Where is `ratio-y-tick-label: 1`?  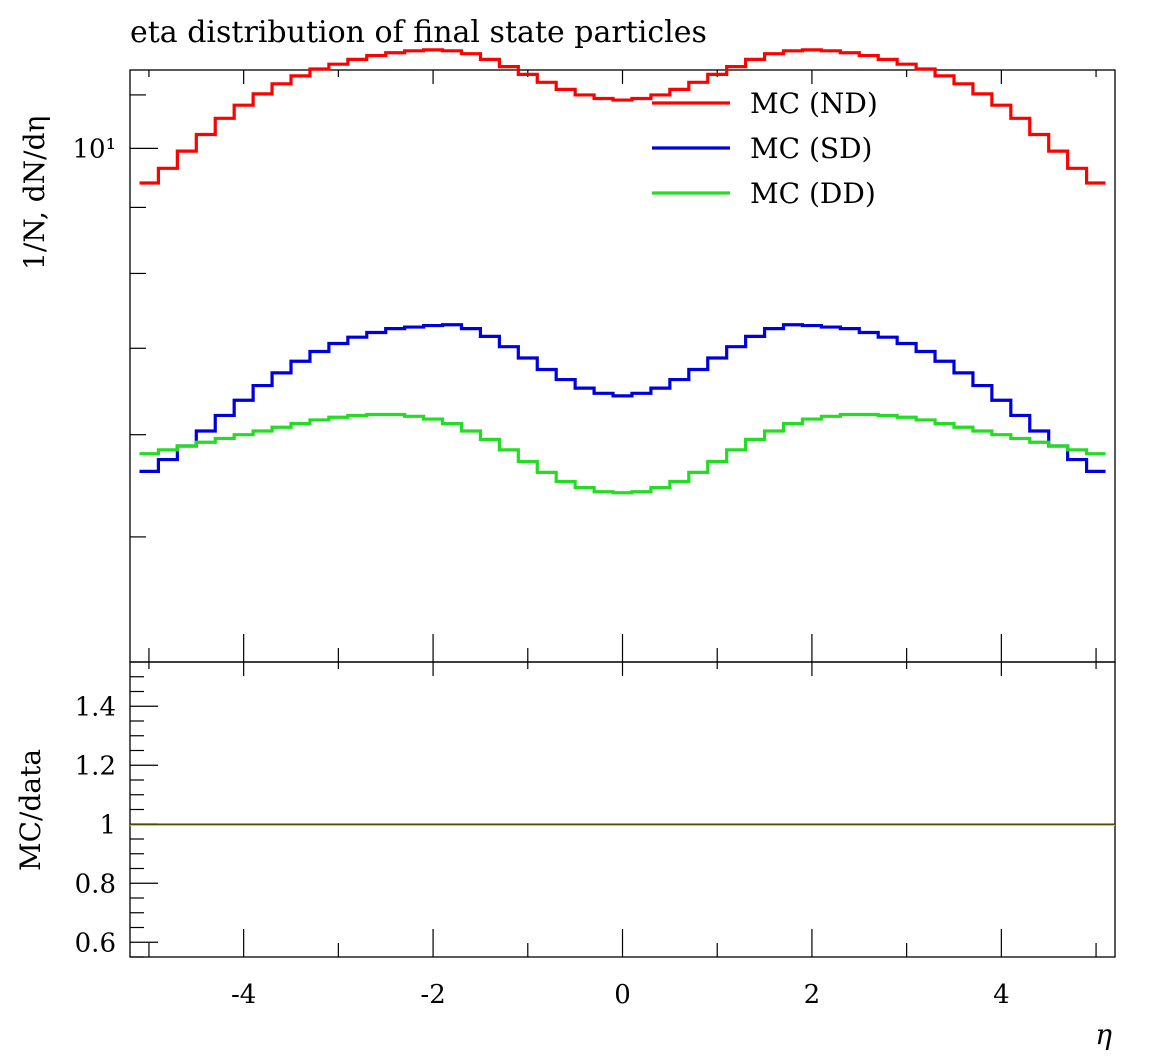 ratio-y-tick-label: 1 is located at coordinates (107, 825).